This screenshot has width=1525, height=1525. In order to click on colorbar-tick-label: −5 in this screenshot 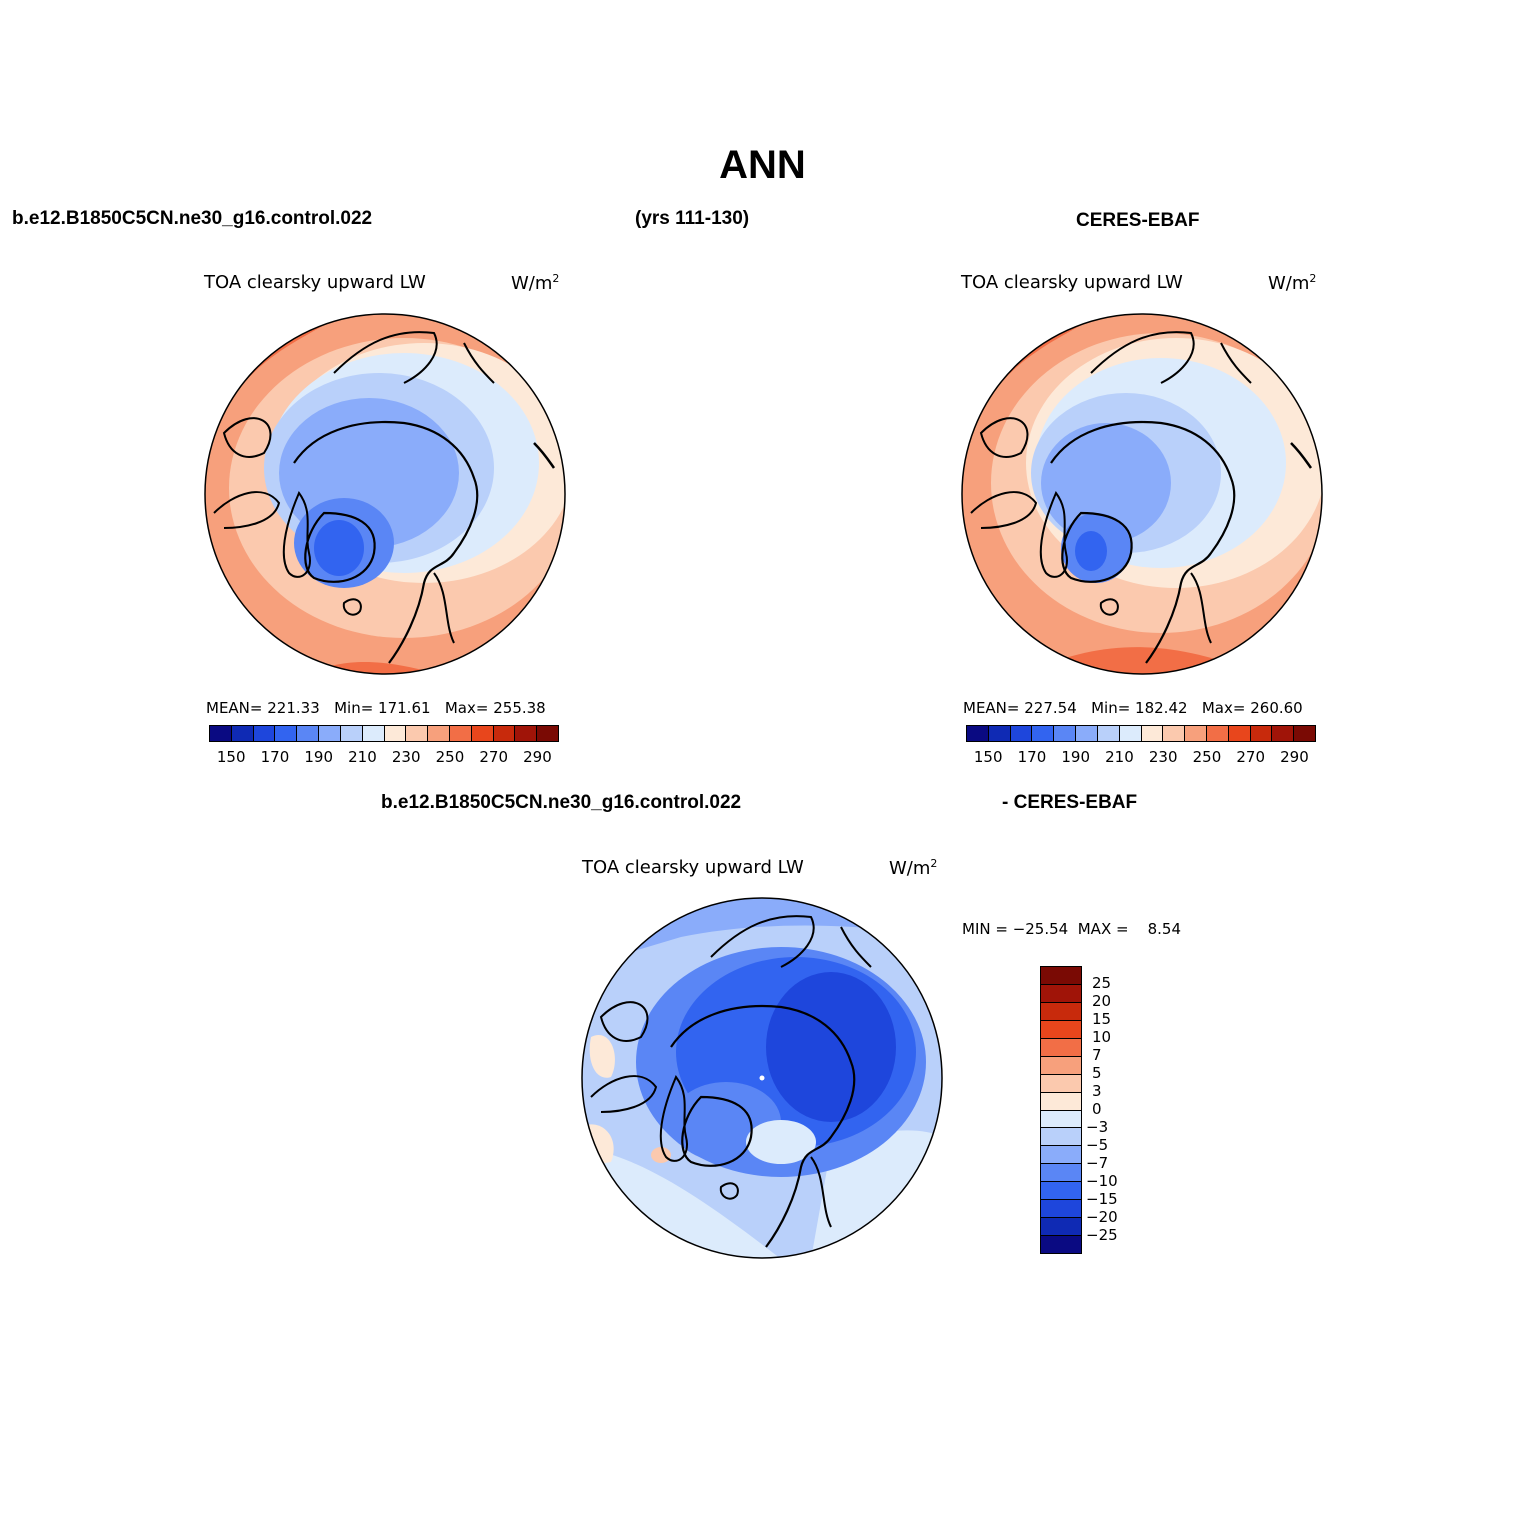, I will do `click(1097, 1145)`.